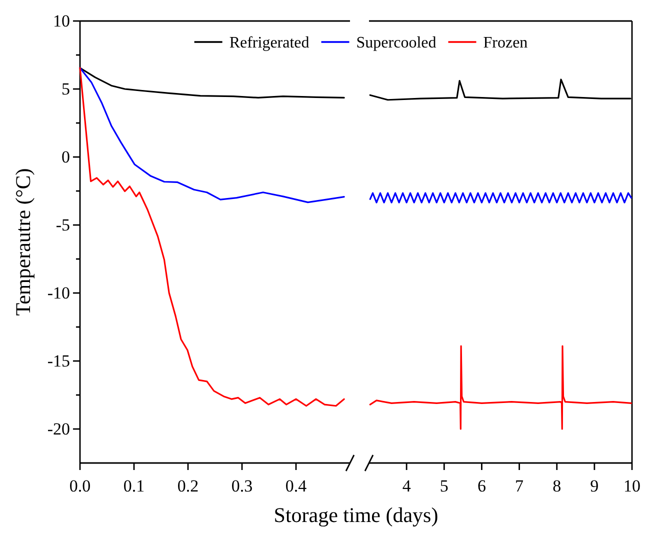 The image size is (646, 533). Describe the element at coordinates (134, 486) in the screenshot. I see `x-tick-label: 0.1` at that location.